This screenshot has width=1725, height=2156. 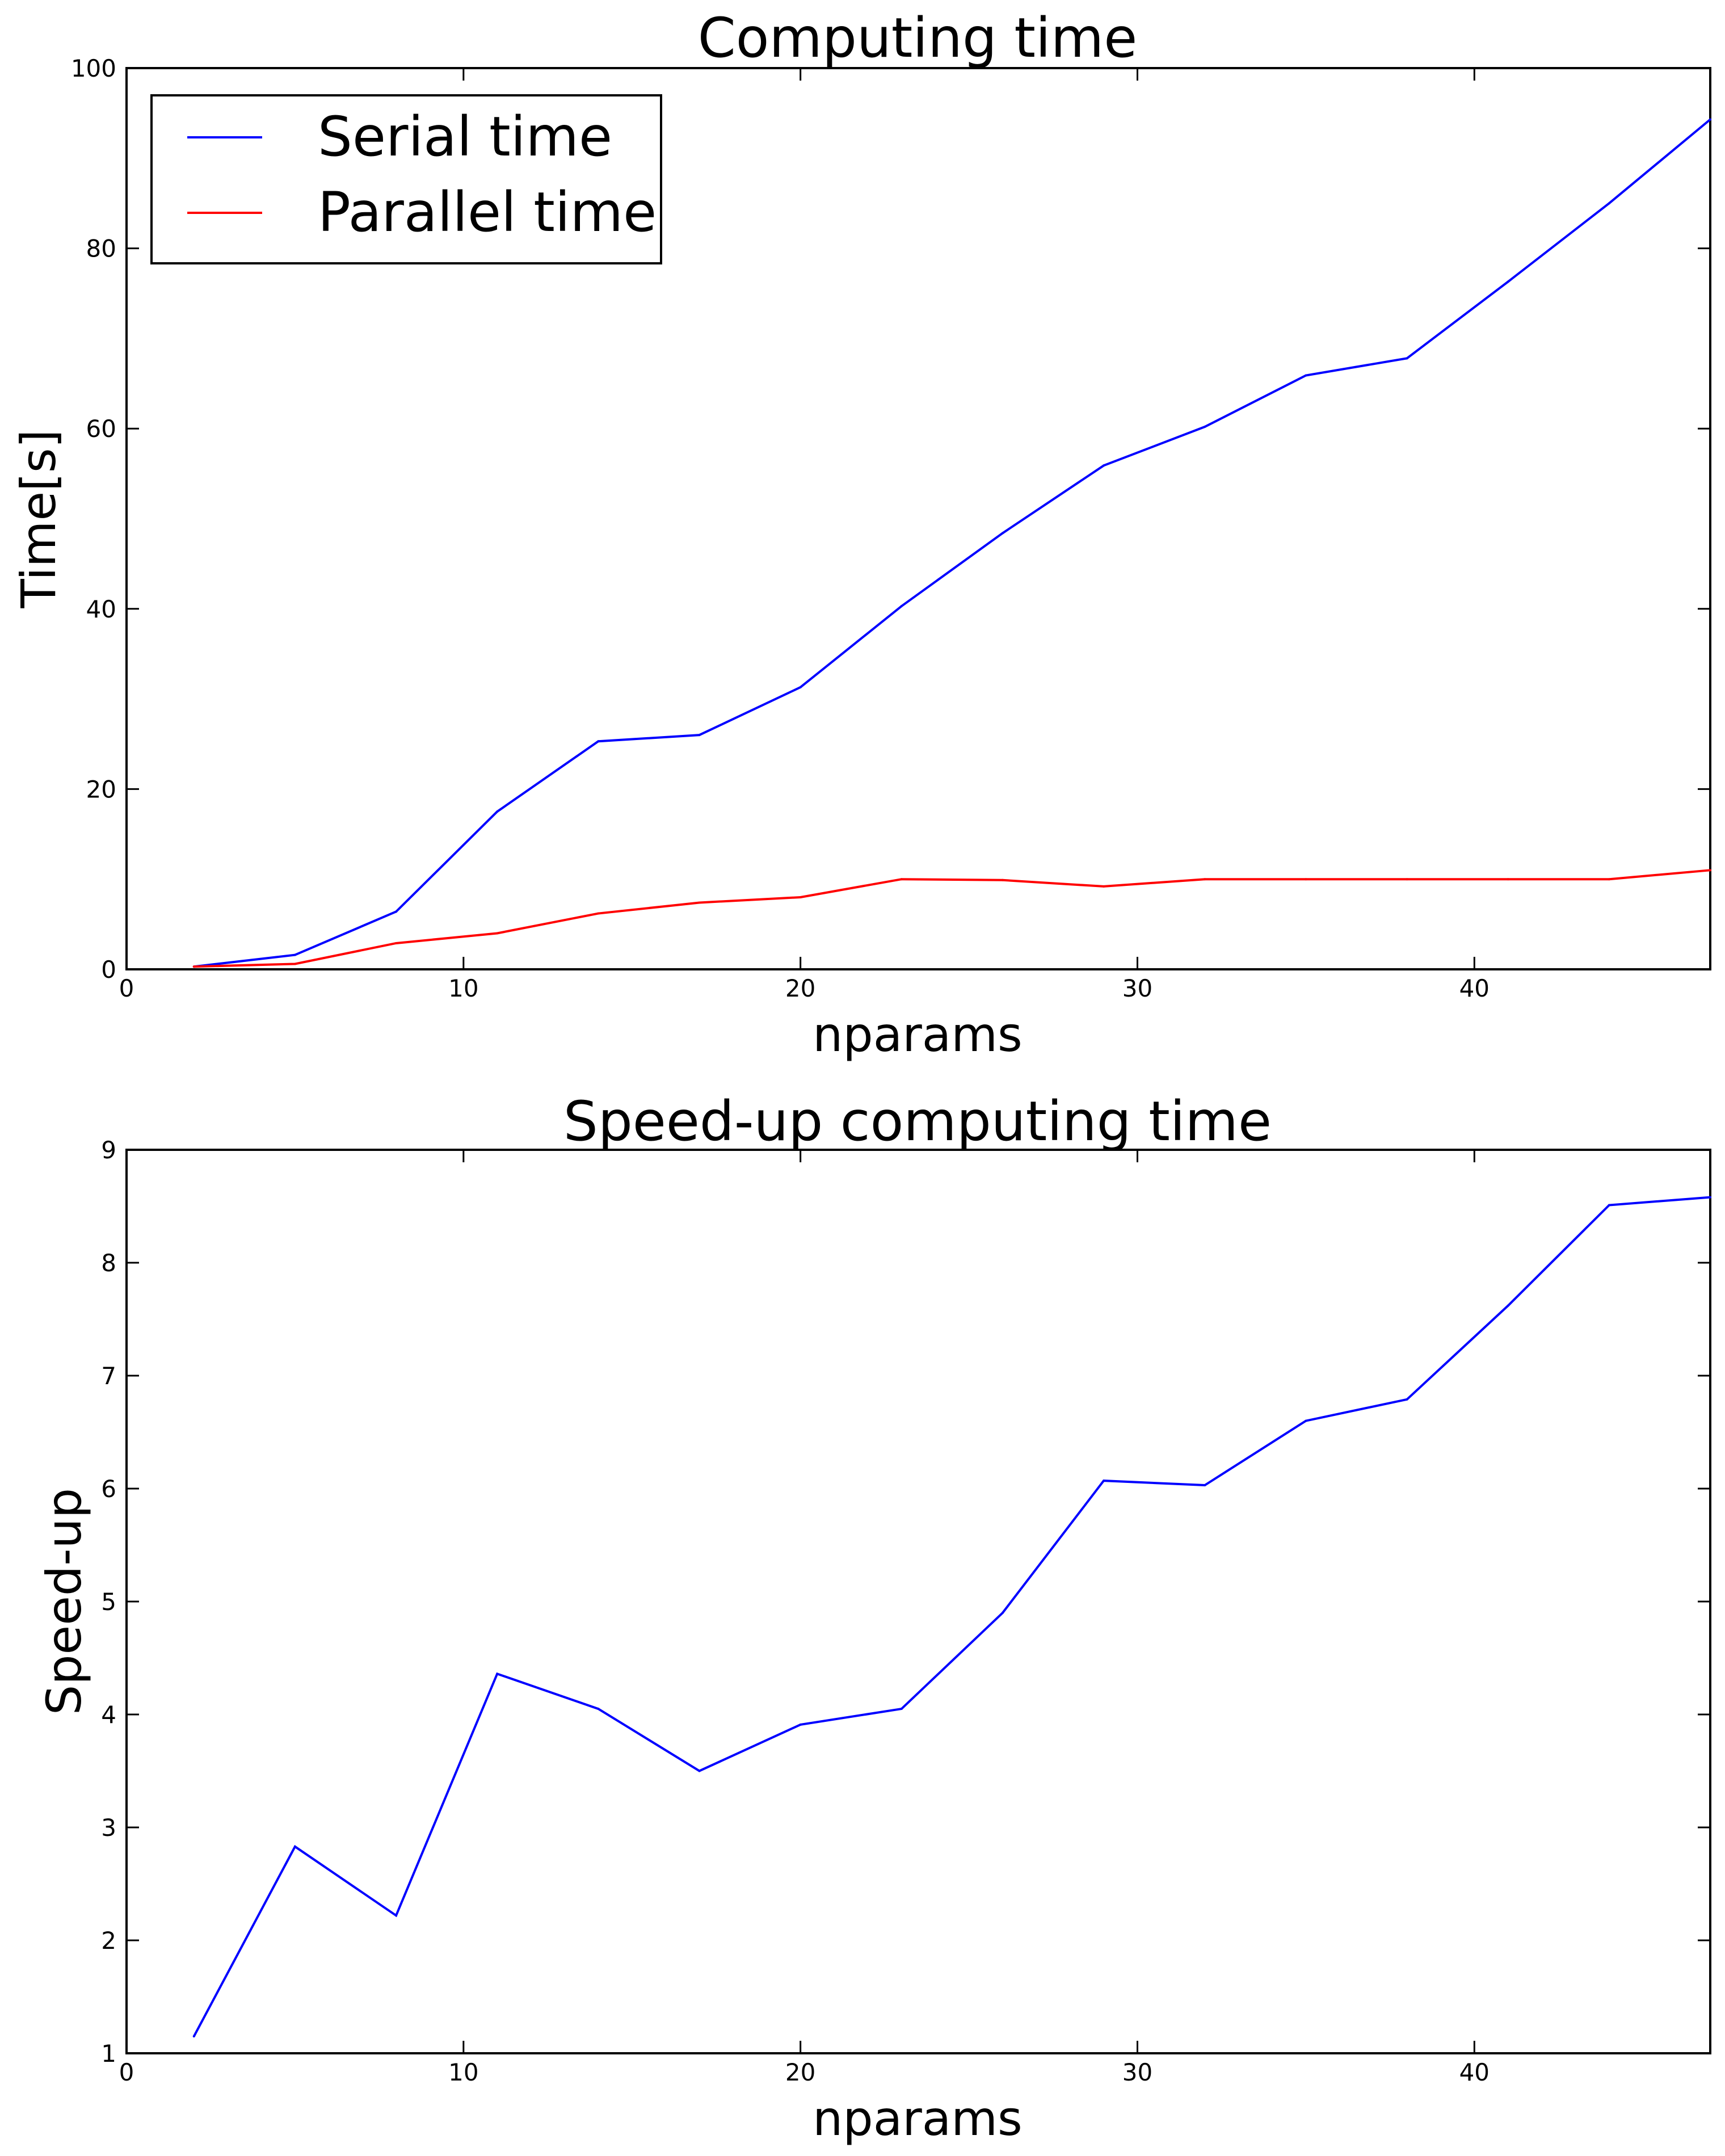 What do you see at coordinates (108, 1715) in the screenshot?
I see `y-tick-label: 4` at bounding box center [108, 1715].